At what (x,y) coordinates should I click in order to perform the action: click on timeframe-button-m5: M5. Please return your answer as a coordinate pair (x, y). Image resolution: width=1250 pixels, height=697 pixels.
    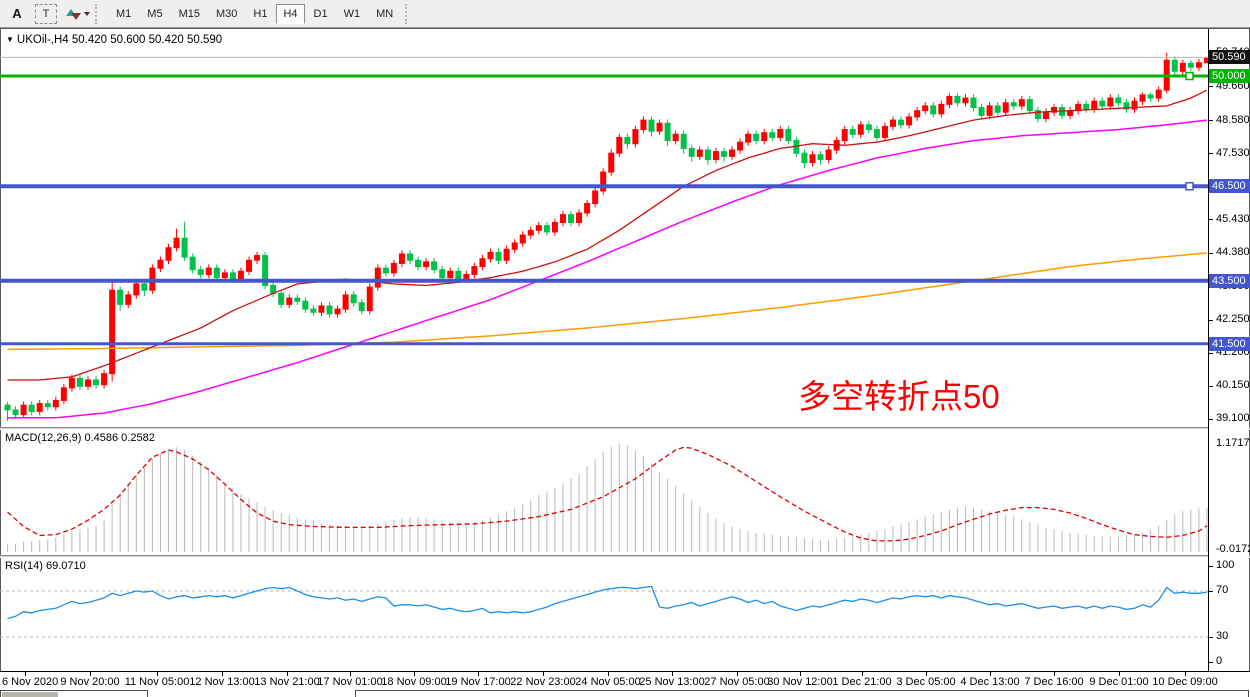
    Looking at the image, I should click on (155, 13).